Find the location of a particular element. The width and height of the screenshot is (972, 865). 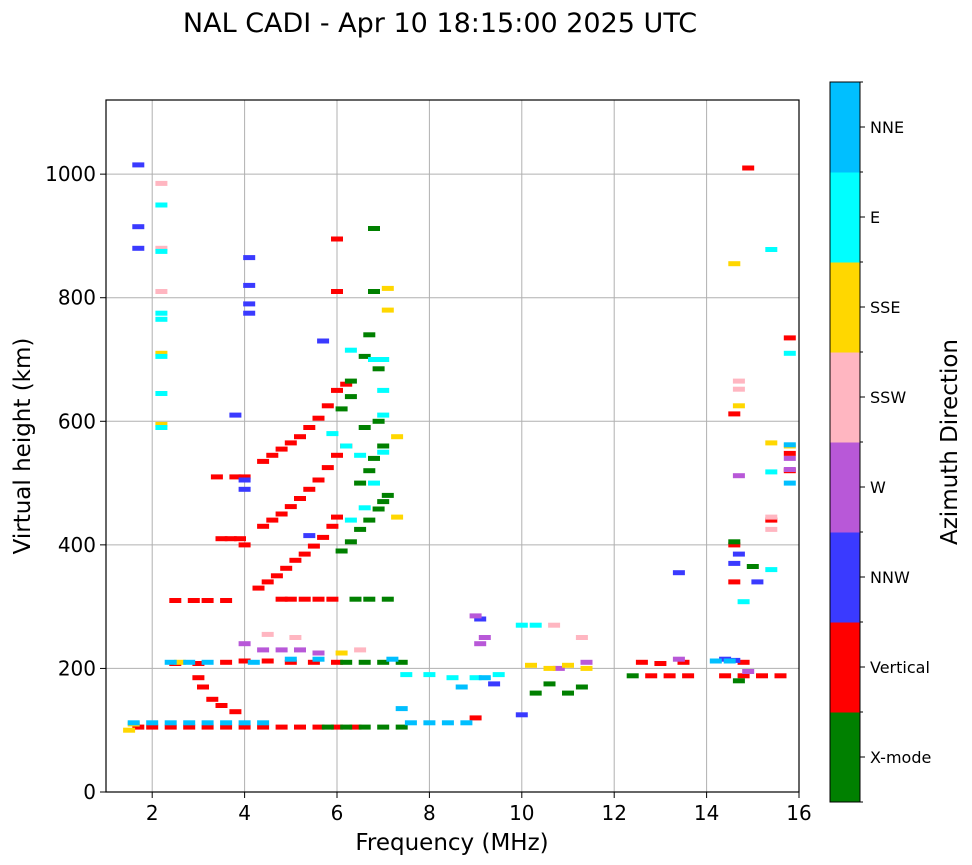

x-tick-label: 10 is located at coordinates (521, 813).